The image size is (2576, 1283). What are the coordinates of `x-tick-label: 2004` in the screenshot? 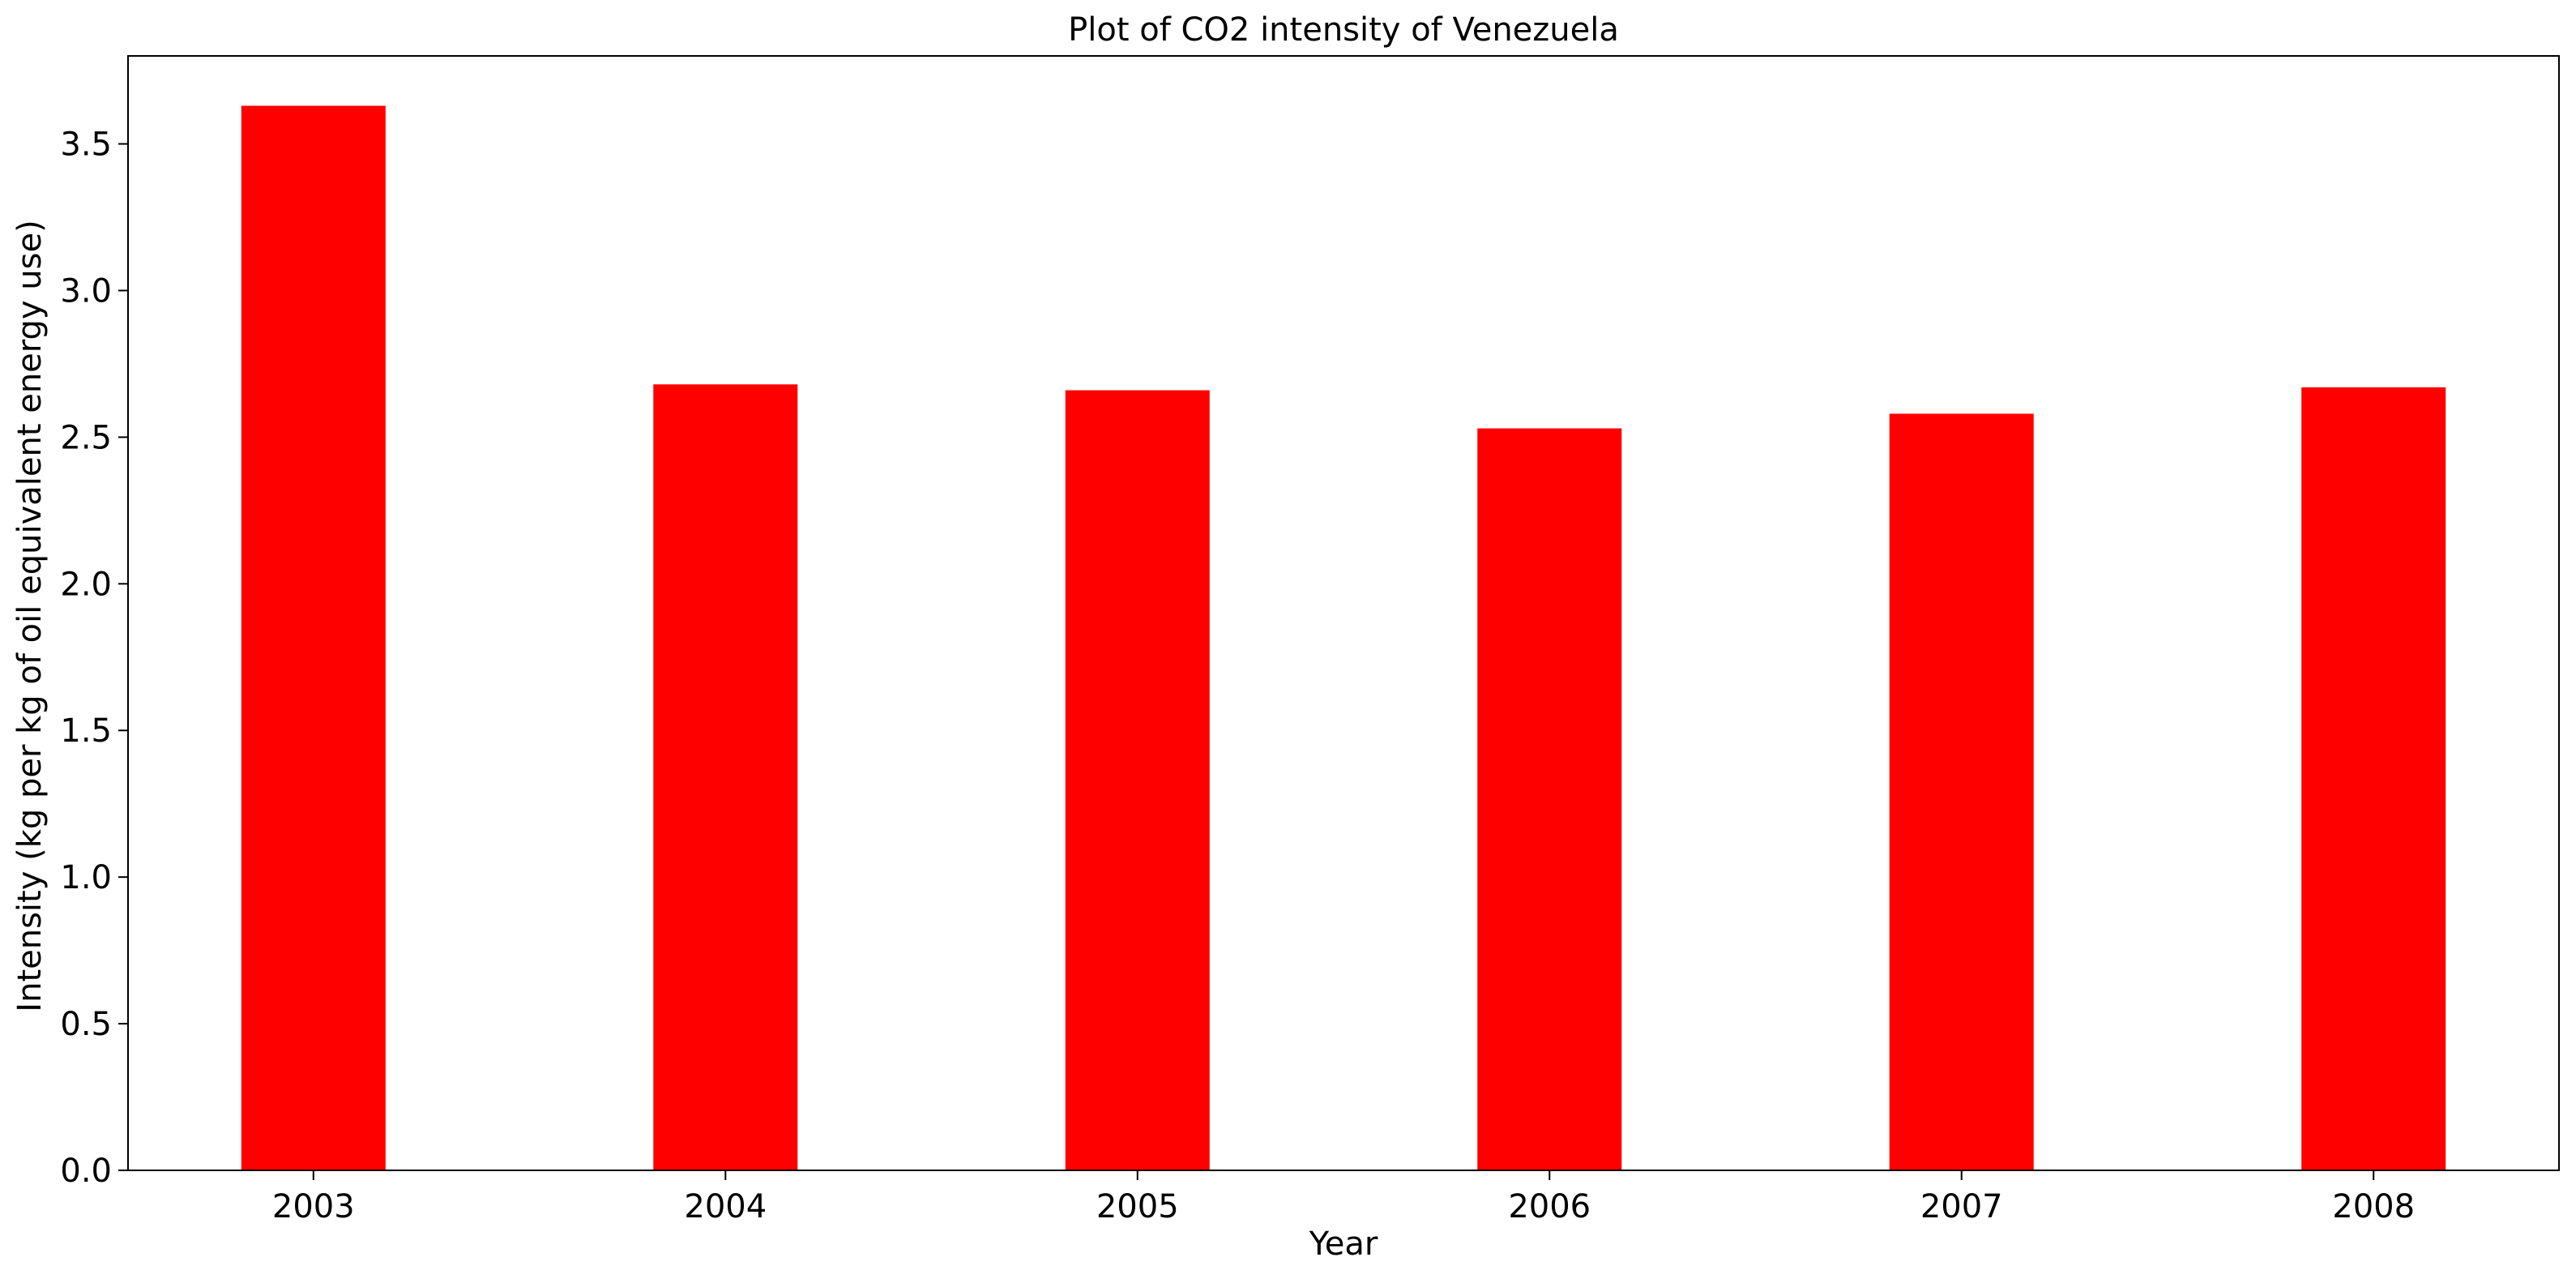 It's located at (725, 1206).